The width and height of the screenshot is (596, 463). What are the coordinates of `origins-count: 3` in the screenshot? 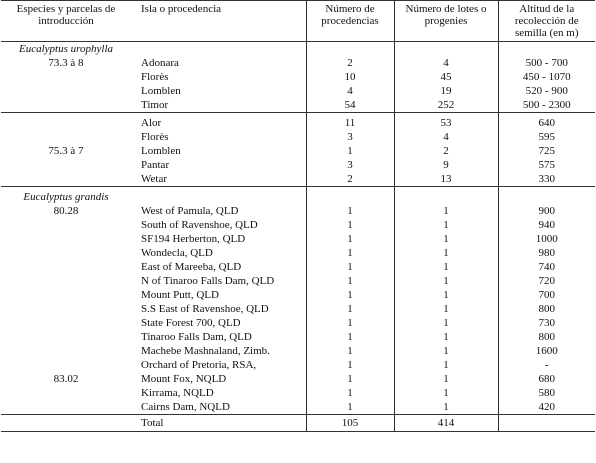 It's located at (349, 137).